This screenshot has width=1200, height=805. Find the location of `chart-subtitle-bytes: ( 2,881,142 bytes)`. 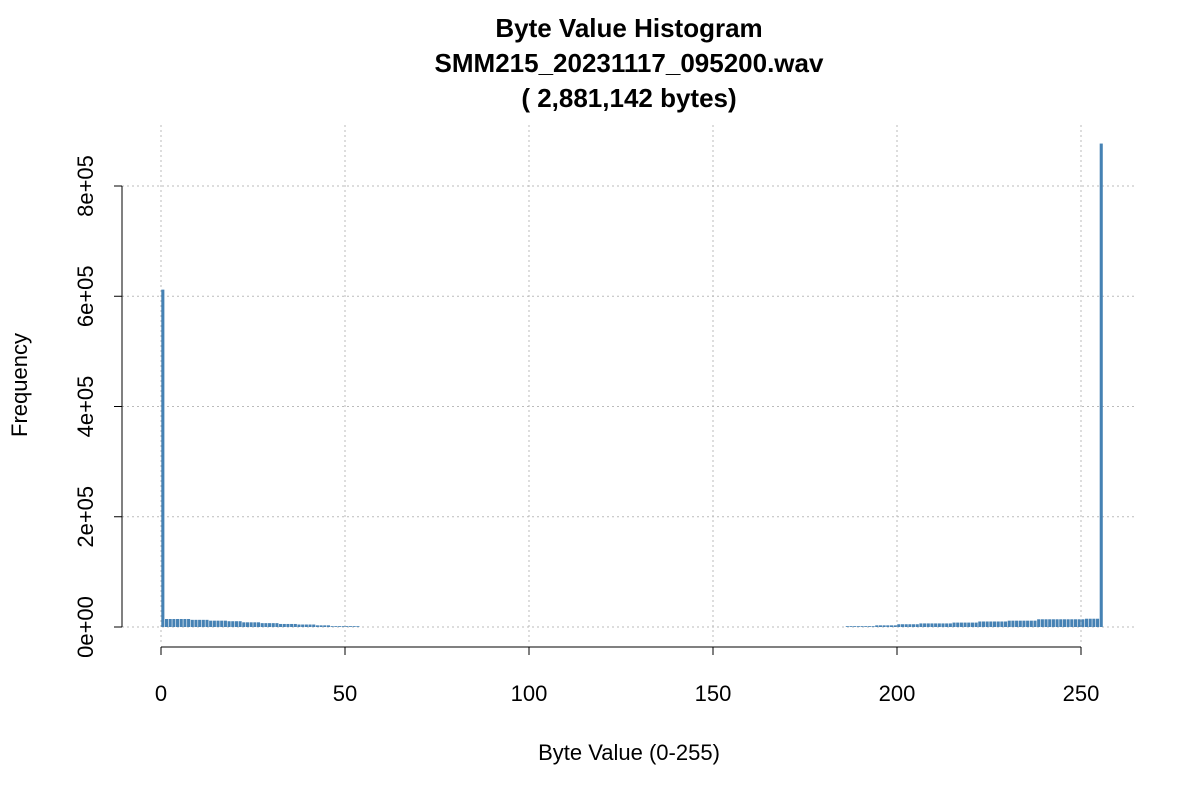

chart-subtitle-bytes: ( 2,881,142 bytes) is located at coordinates (628, 98).